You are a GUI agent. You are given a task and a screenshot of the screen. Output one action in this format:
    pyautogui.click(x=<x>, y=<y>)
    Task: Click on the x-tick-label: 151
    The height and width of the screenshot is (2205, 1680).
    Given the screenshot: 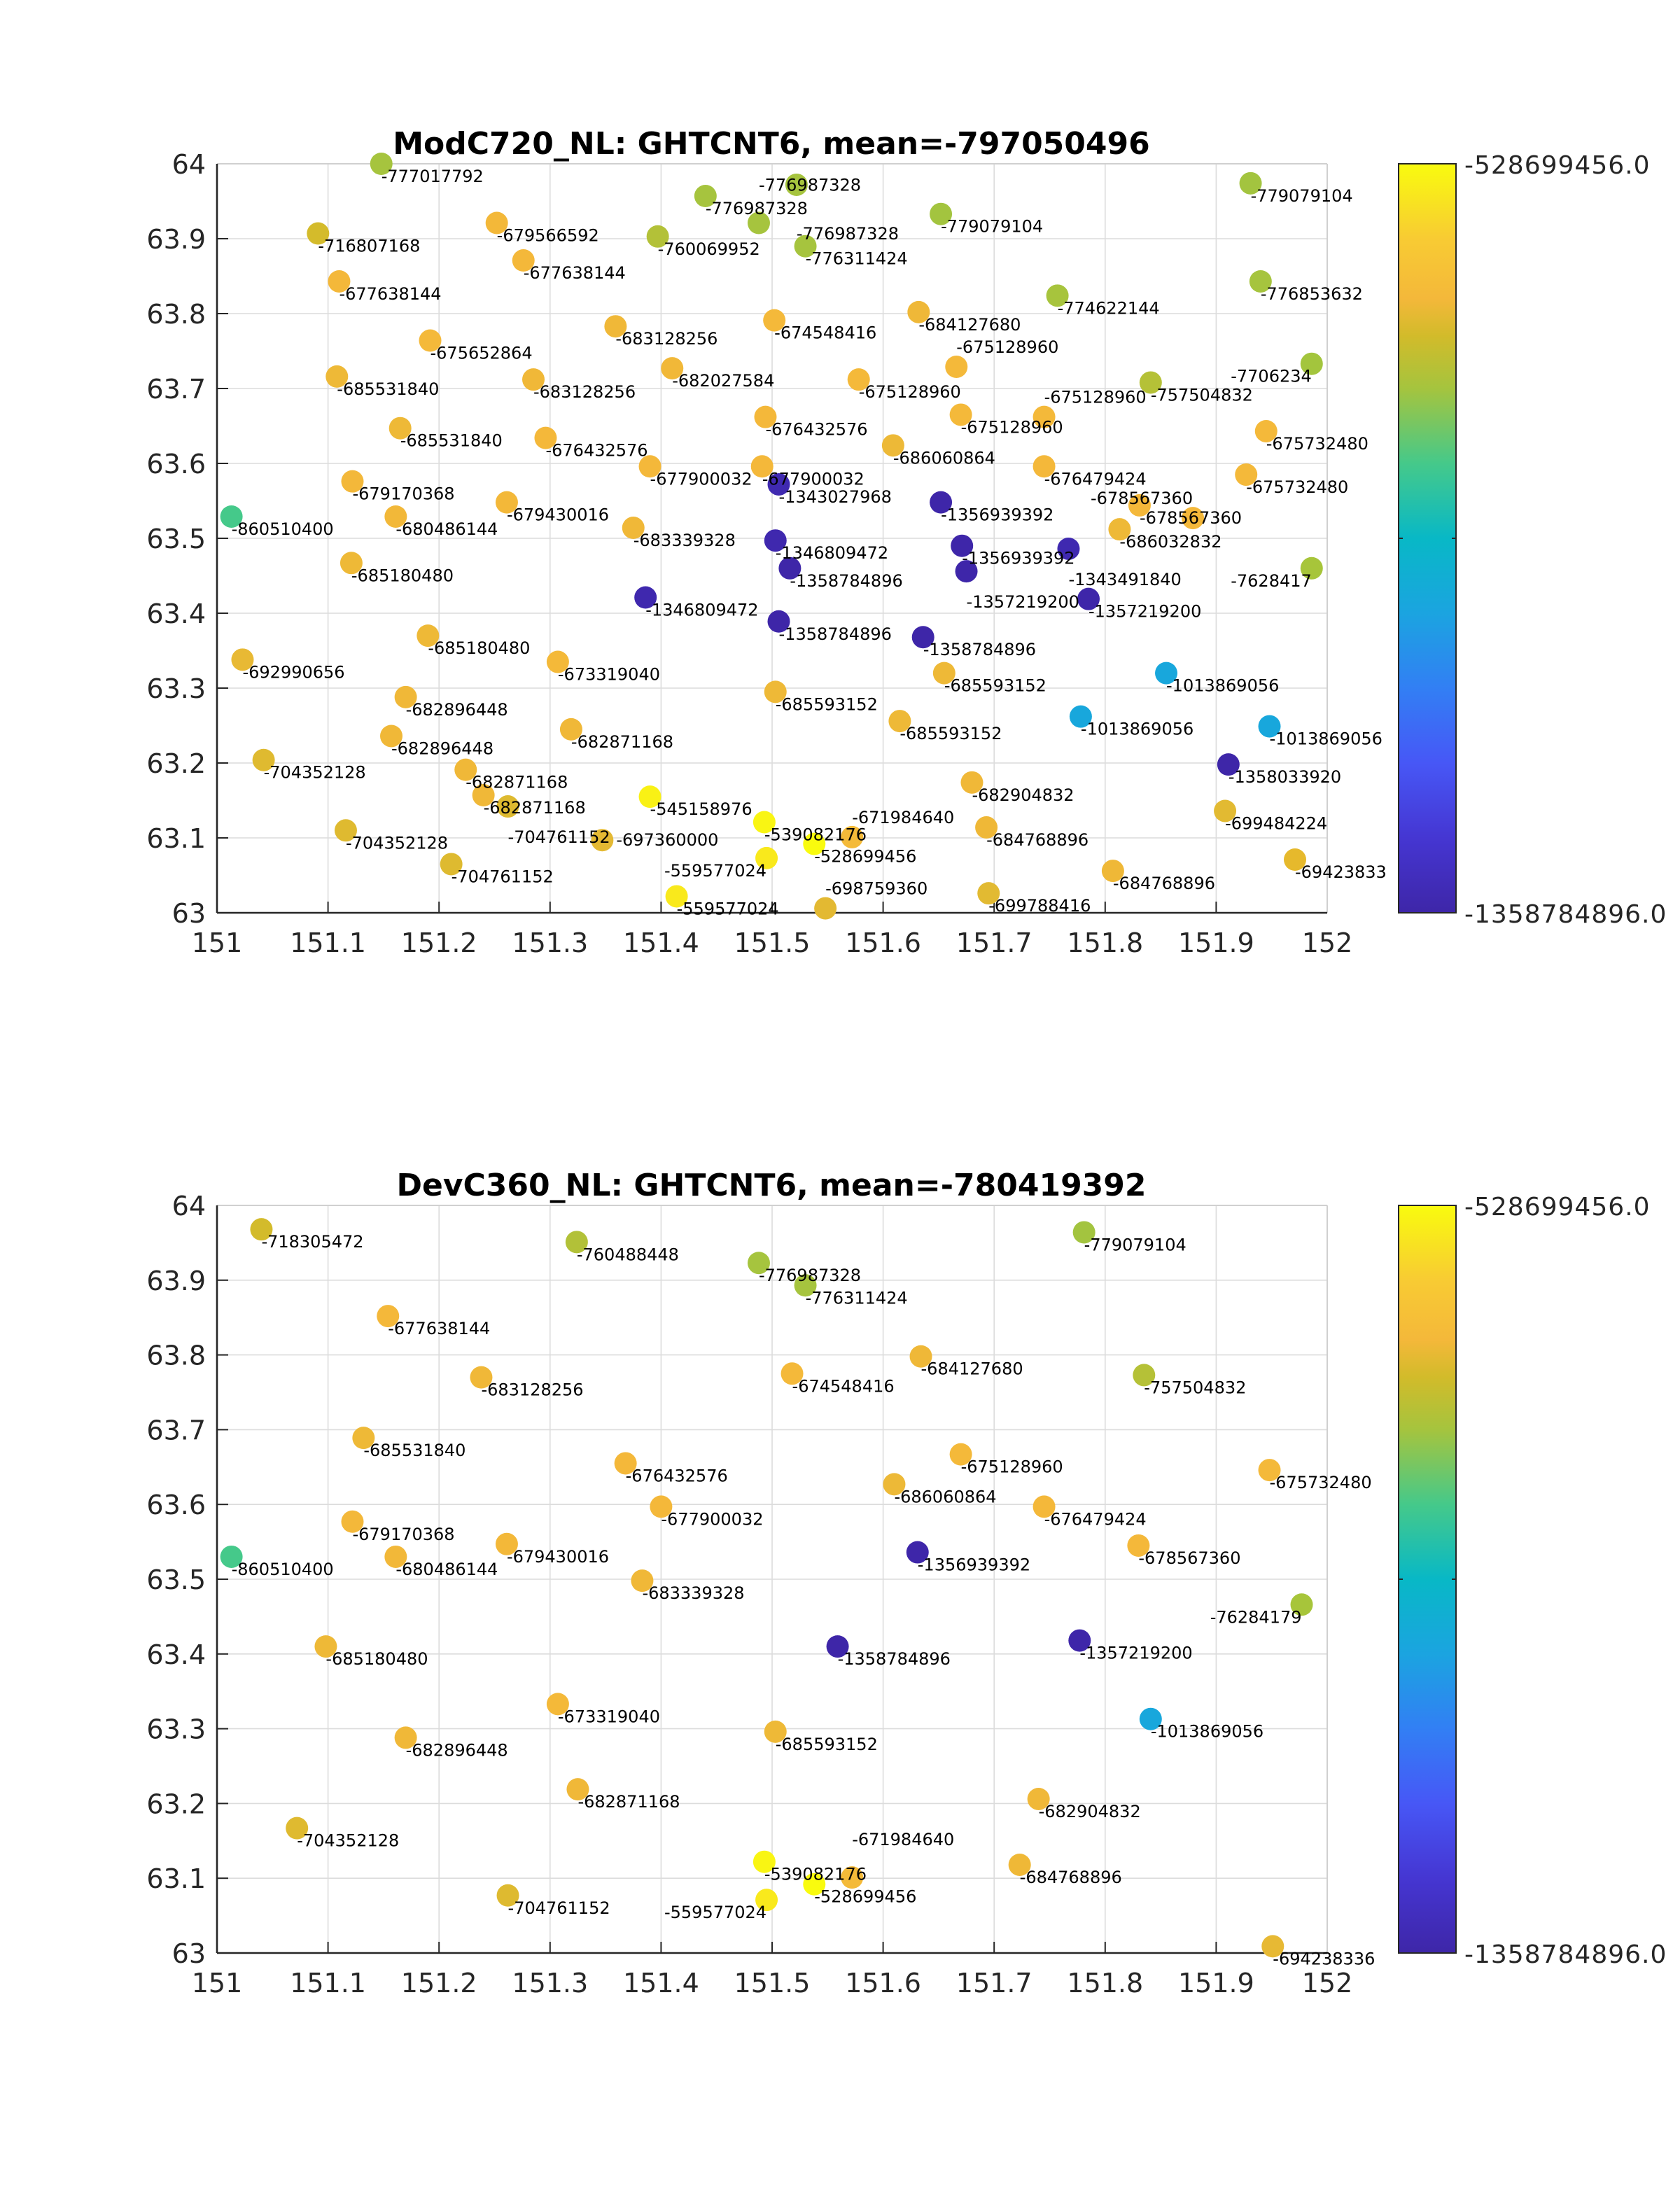 What is the action you would take?
    pyautogui.click(x=217, y=1983)
    